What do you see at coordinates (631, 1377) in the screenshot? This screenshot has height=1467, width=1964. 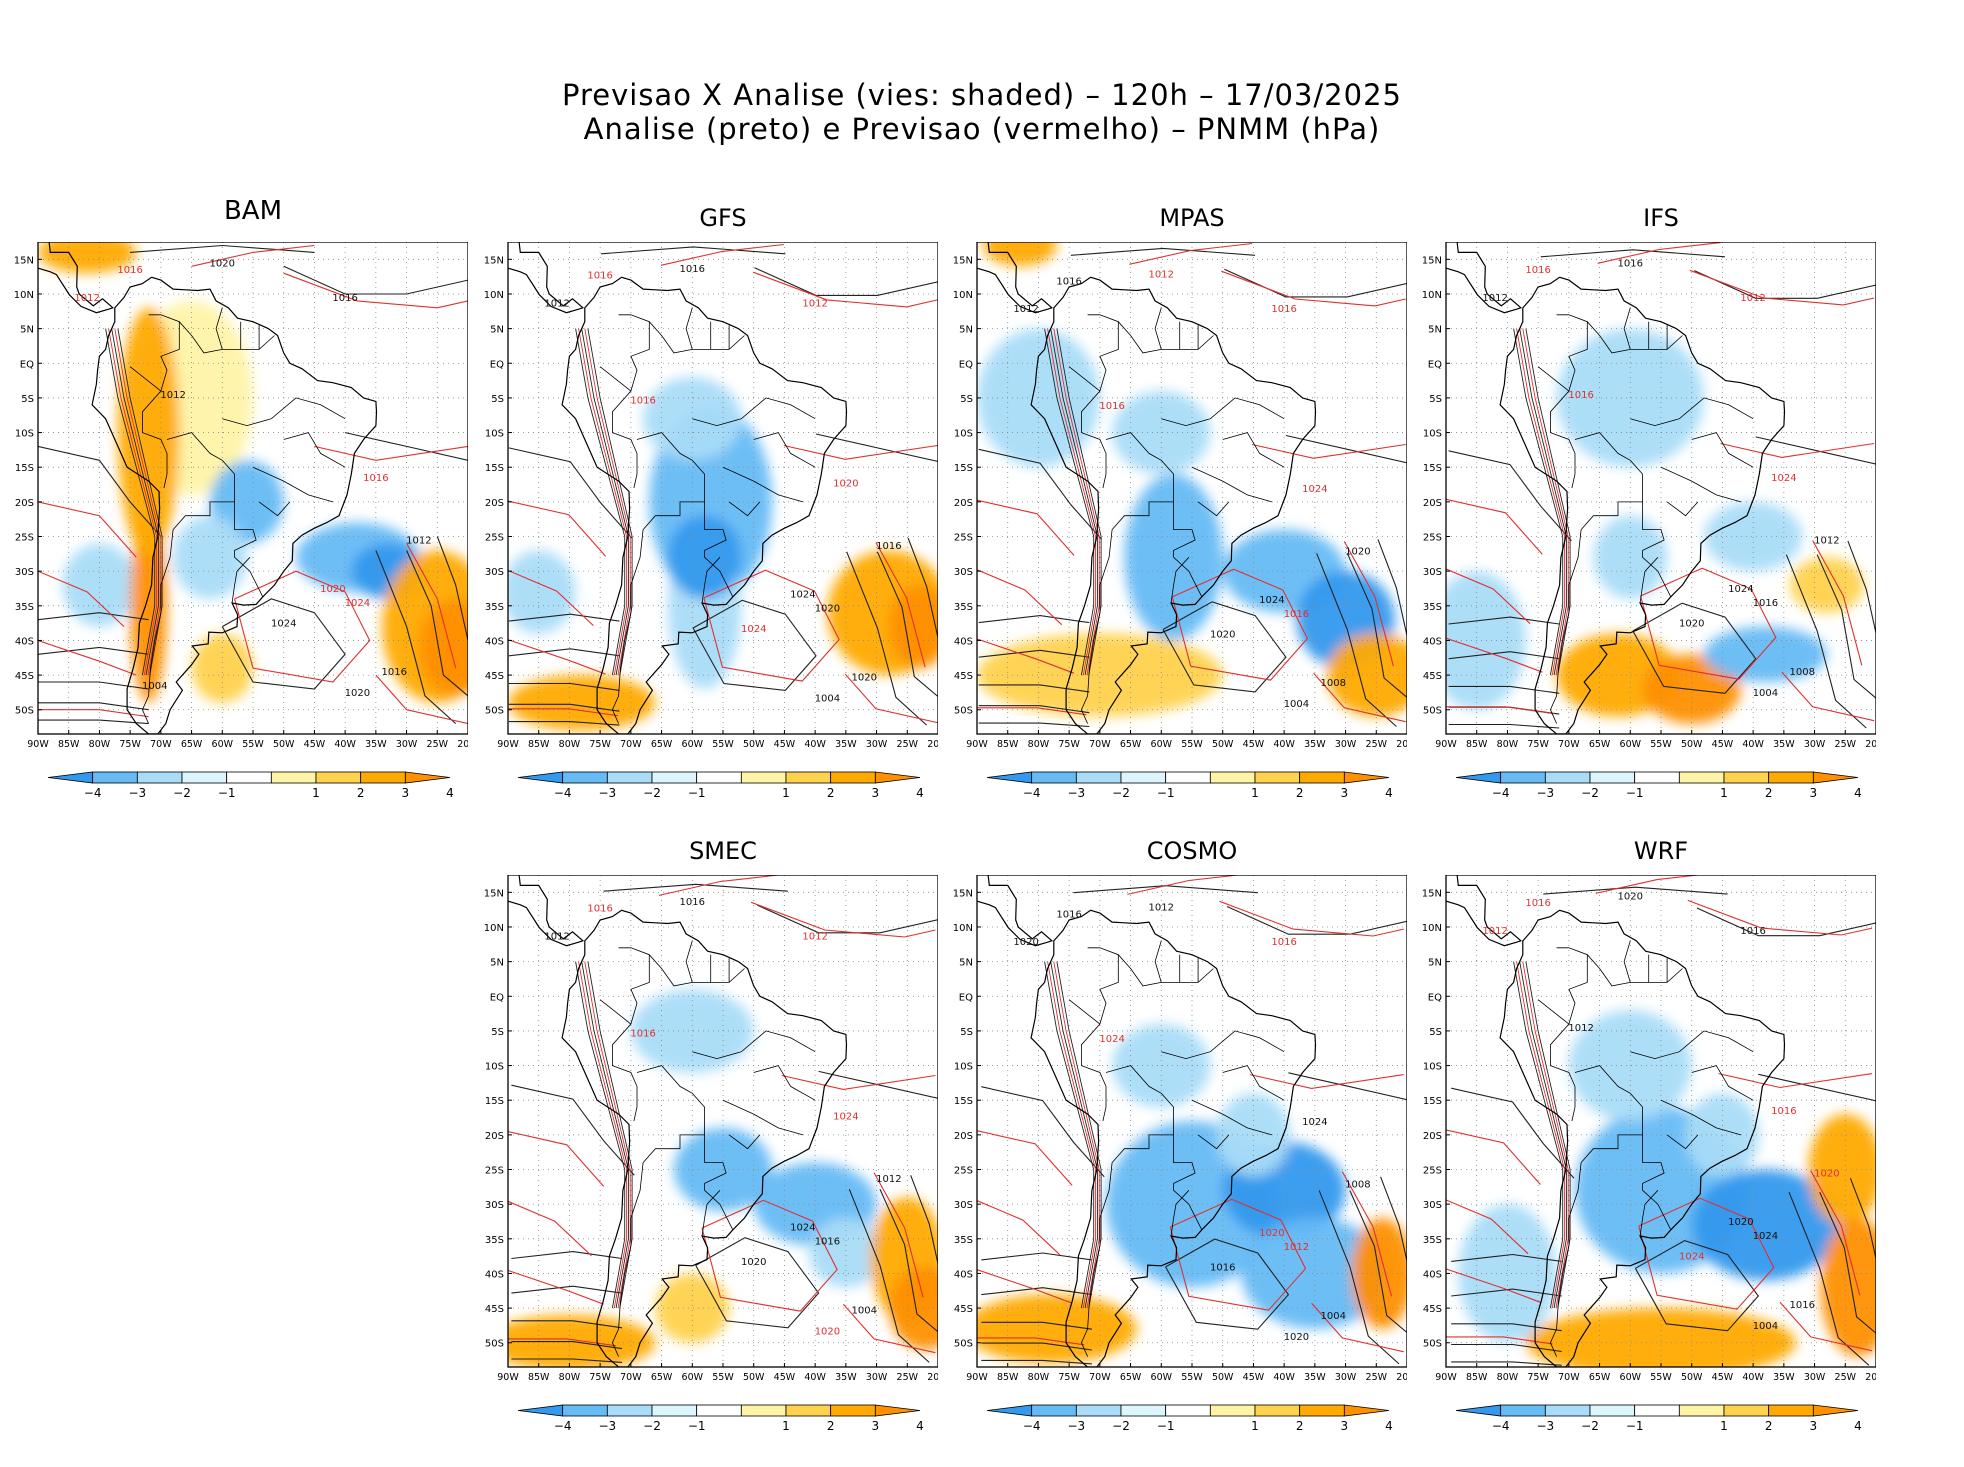 I see `lon-tick-label: 70W` at bounding box center [631, 1377].